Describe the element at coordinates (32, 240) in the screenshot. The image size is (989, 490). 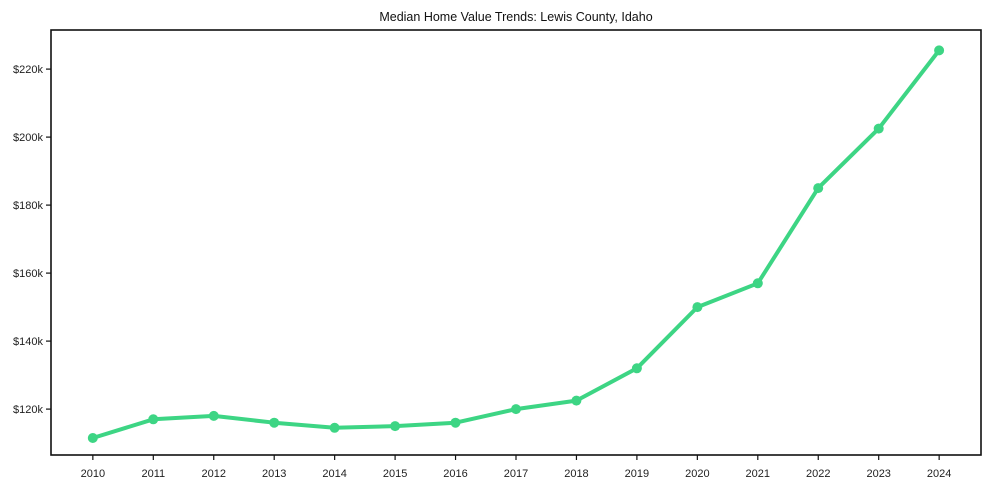
I see `y-axis-ticks: $120k $140k $160k $180k $200k $220k` at that location.